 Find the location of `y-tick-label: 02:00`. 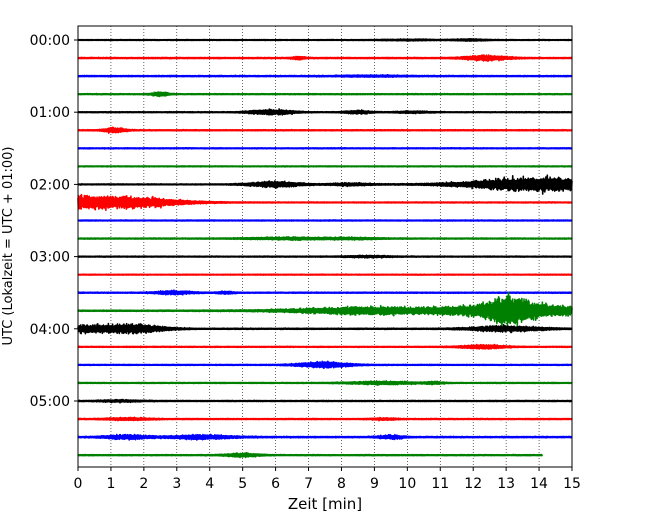

y-tick-label: 02:00 is located at coordinates (50, 185).